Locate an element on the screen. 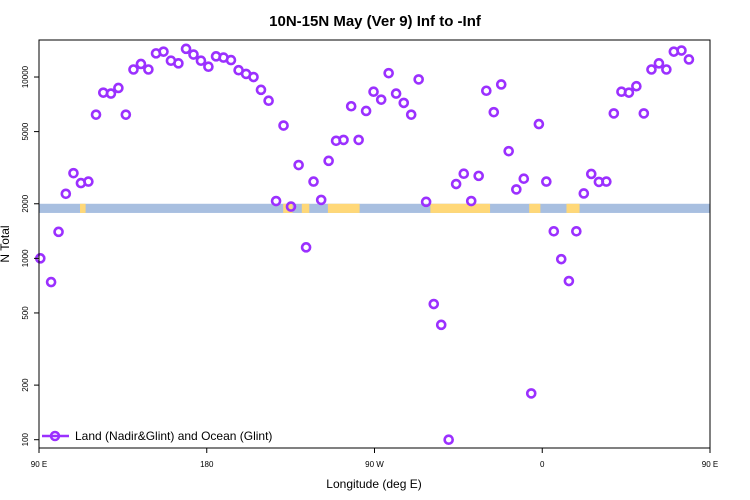  y-tick-label: 5000 is located at coordinates (25, 131).